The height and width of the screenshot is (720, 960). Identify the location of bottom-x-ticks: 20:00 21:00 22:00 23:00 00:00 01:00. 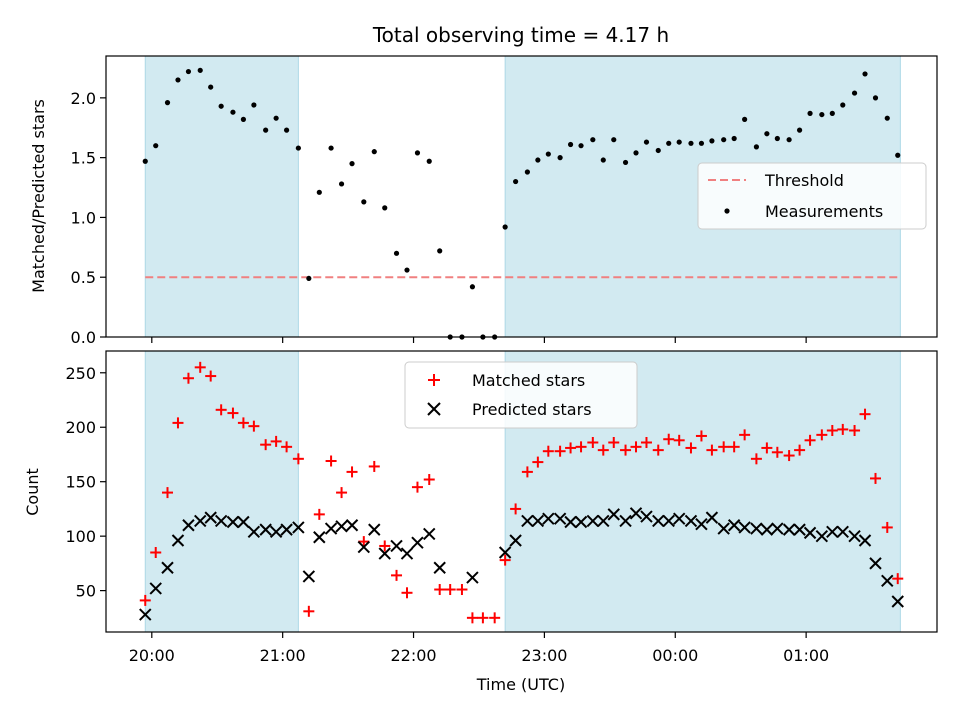
(479, 648).